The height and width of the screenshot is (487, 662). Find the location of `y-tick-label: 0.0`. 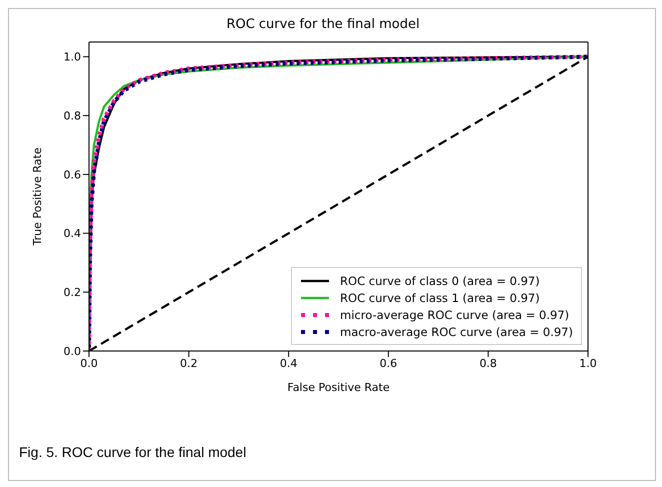

y-tick-label: 0.0 is located at coordinates (72, 351).